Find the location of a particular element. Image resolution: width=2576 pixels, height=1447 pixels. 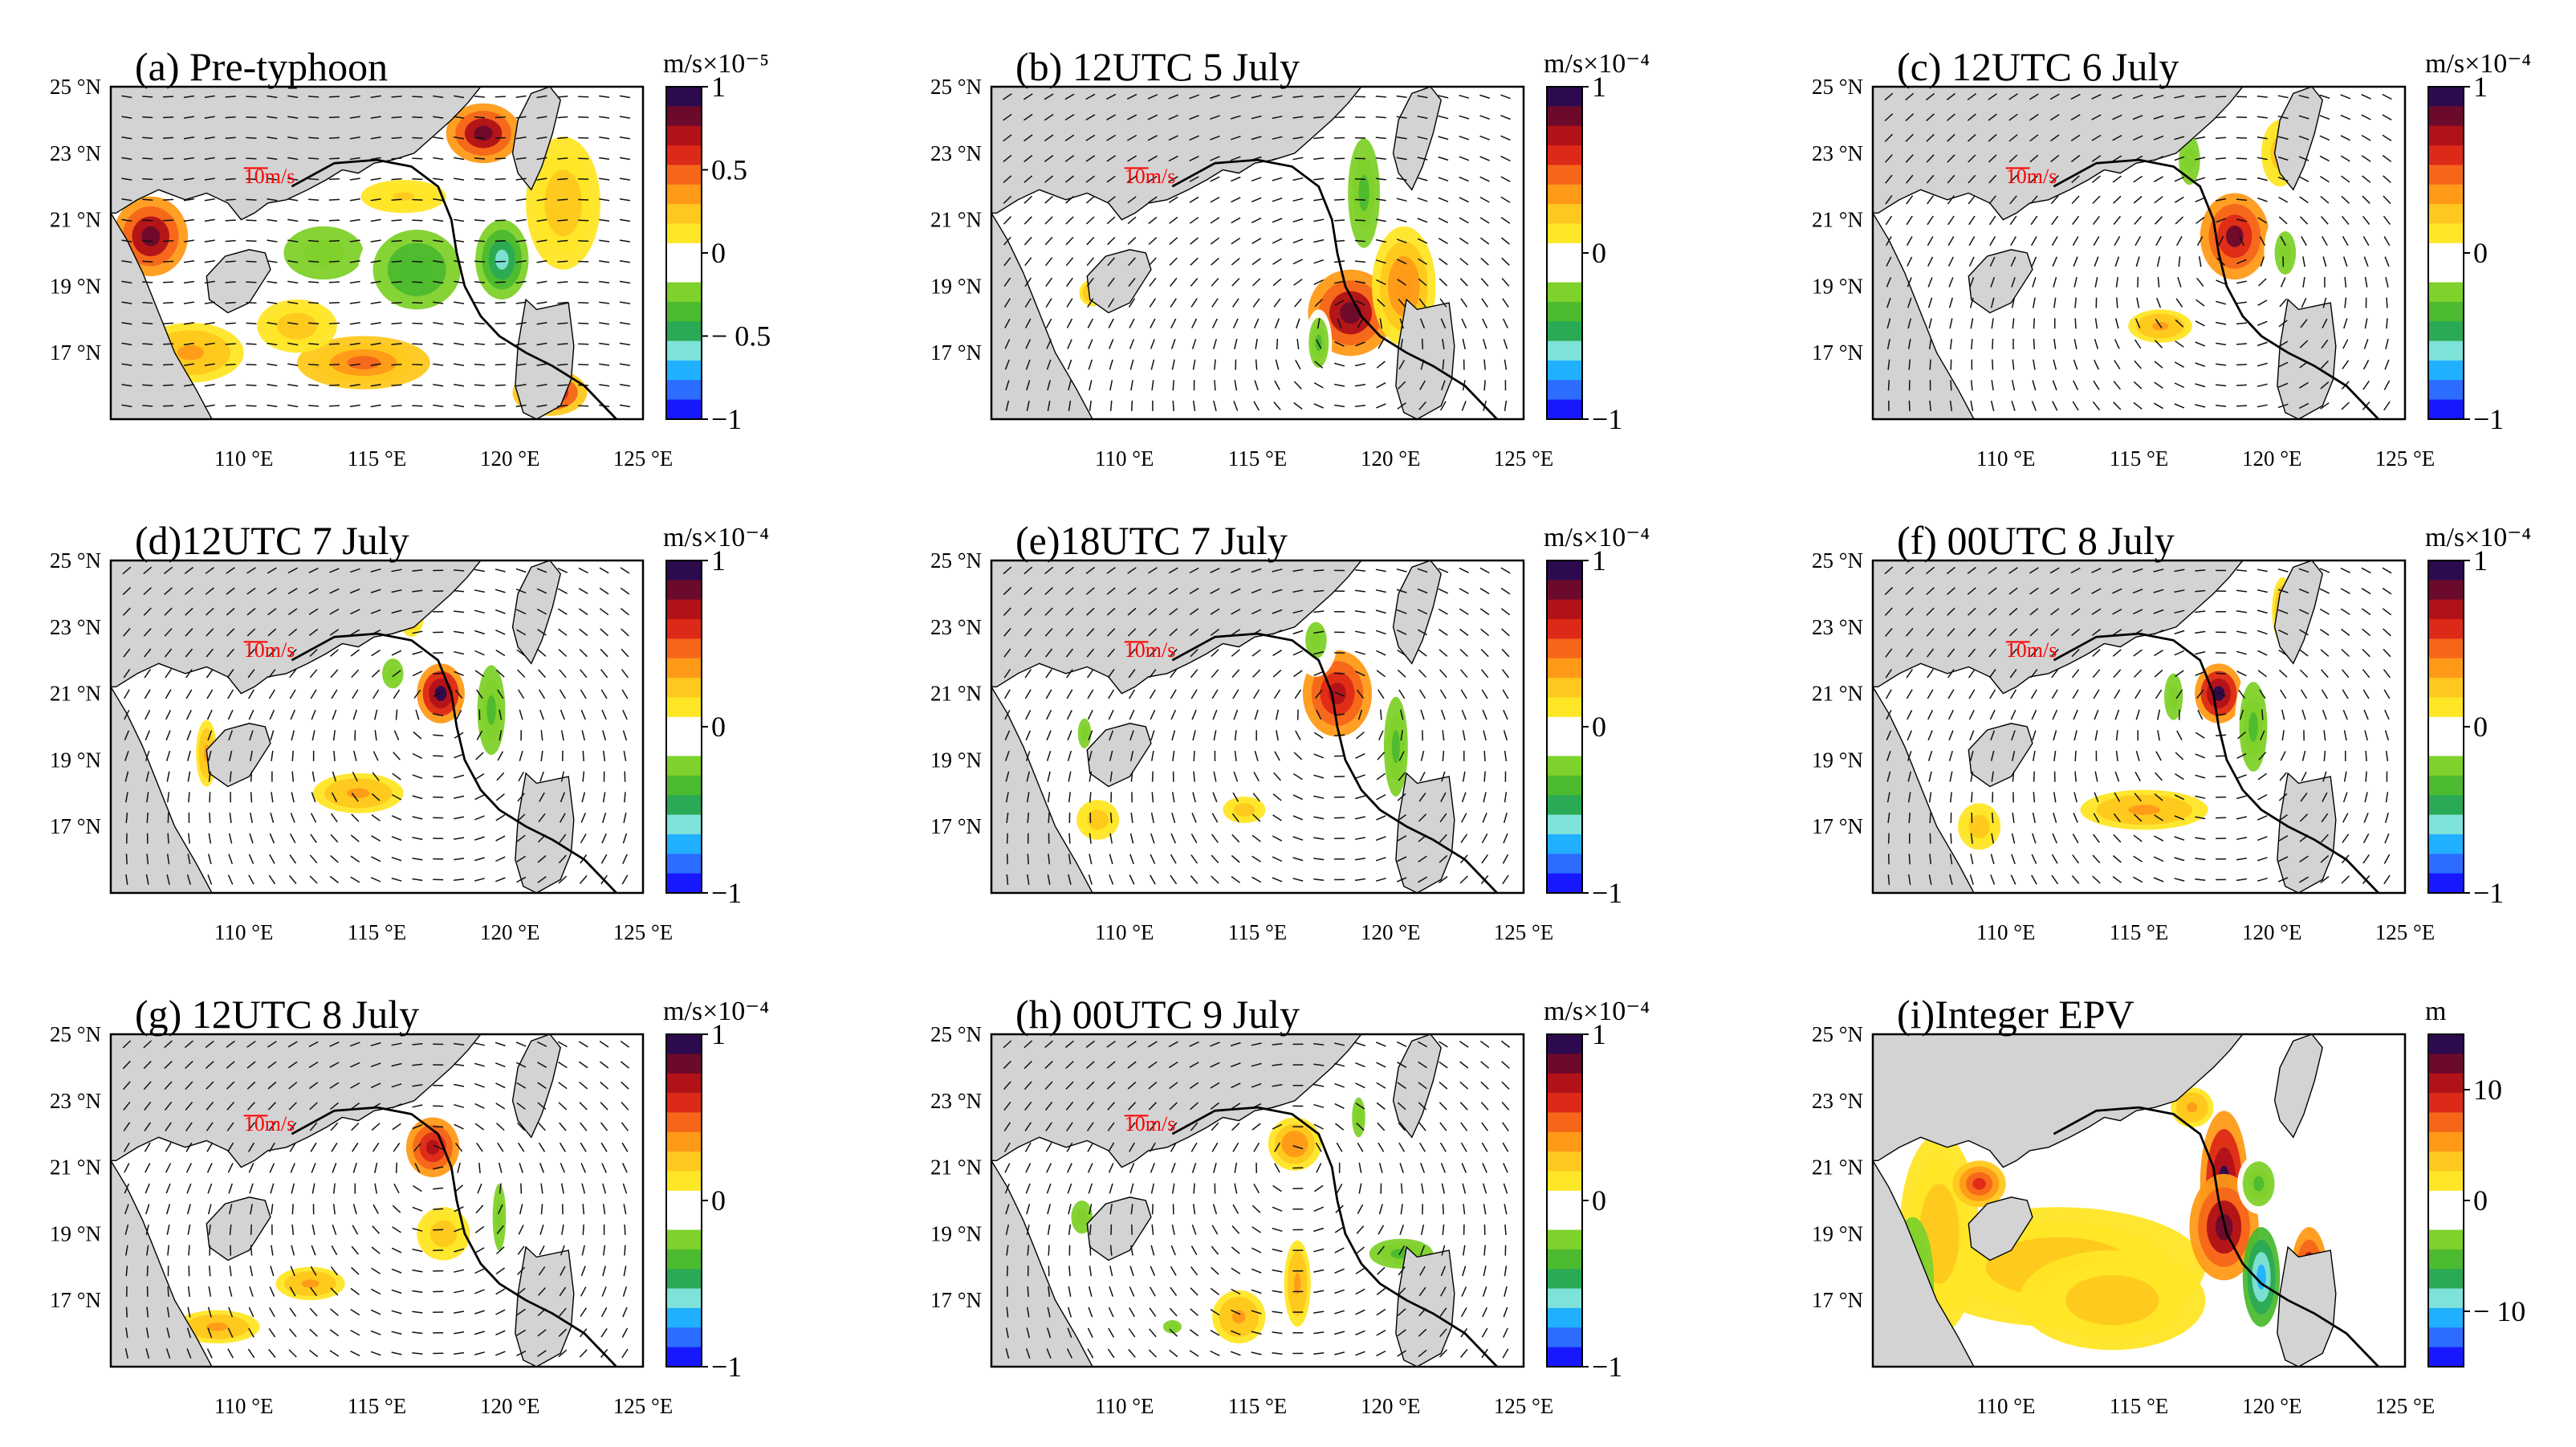

lon-tick-label: 115 °E is located at coordinates (377, 932).